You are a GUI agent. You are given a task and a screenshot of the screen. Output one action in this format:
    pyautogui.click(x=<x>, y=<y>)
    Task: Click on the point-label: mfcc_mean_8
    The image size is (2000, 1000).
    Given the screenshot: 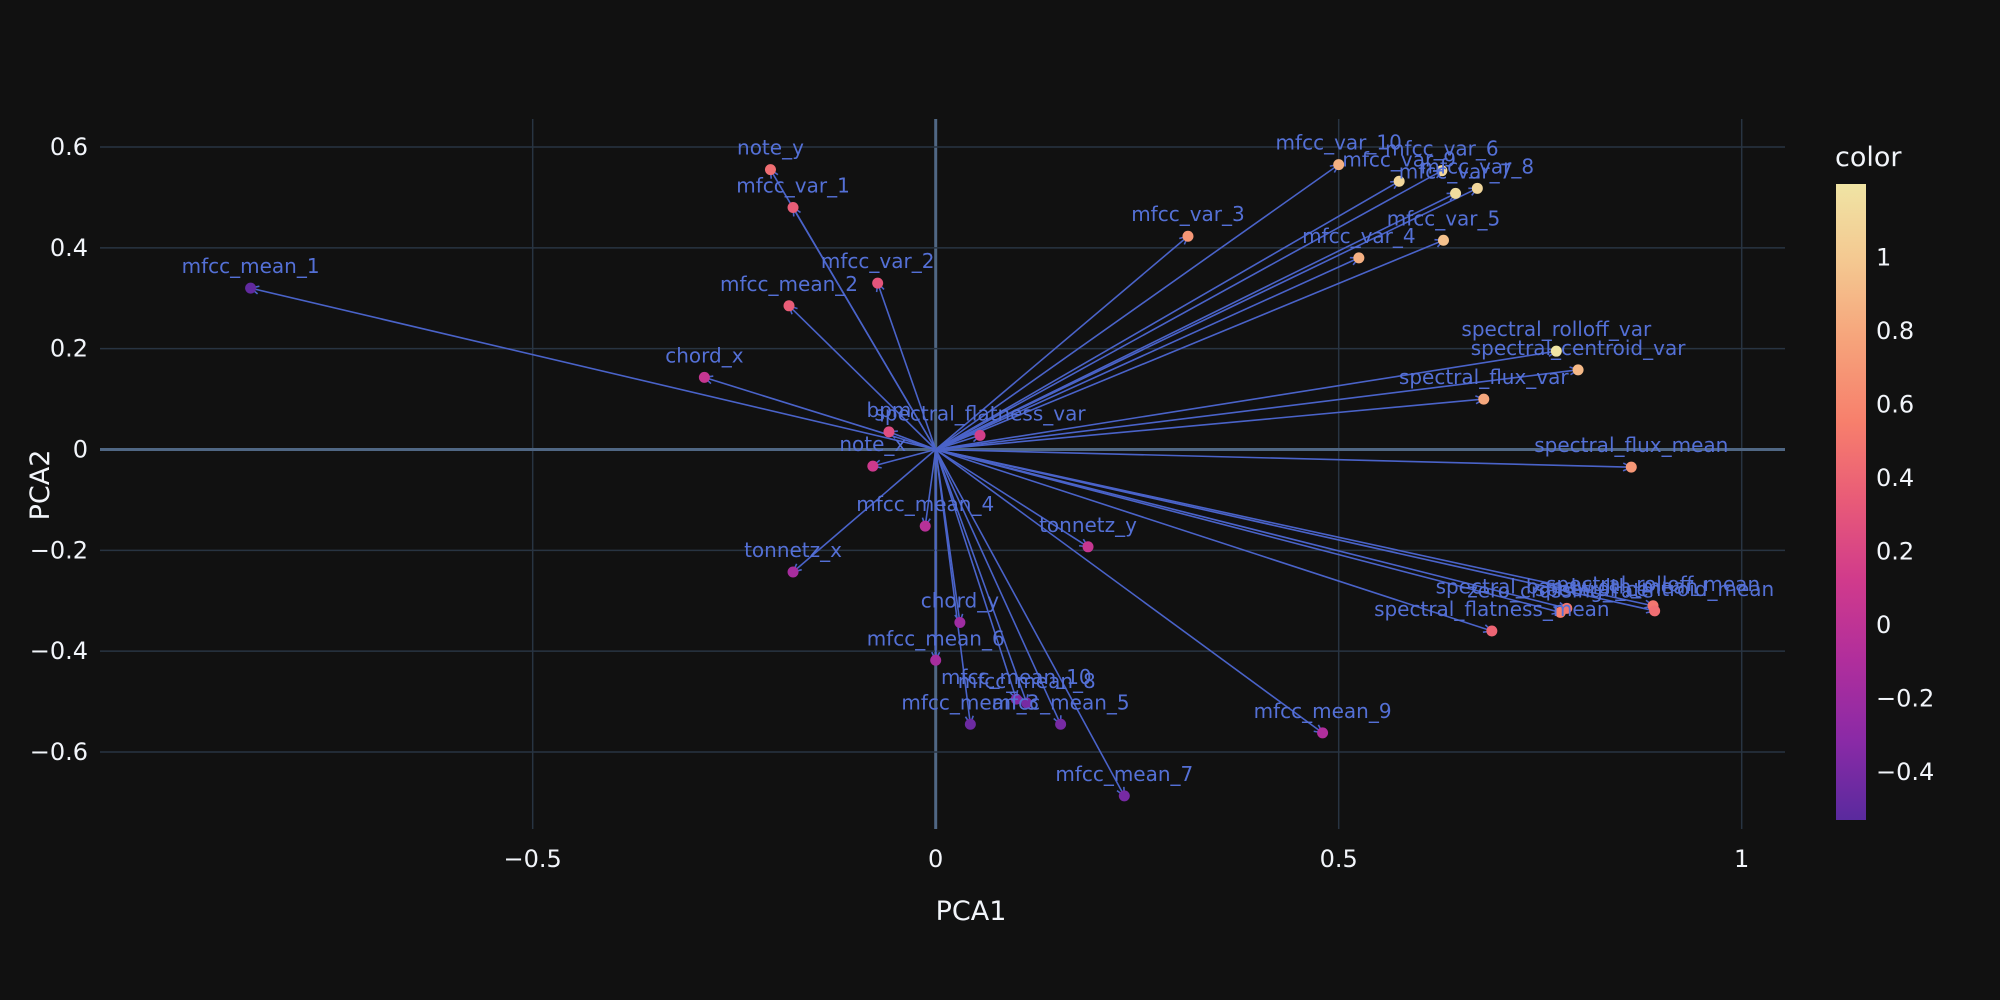 What is the action you would take?
    pyautogui.click(x=1027, y=681)
    